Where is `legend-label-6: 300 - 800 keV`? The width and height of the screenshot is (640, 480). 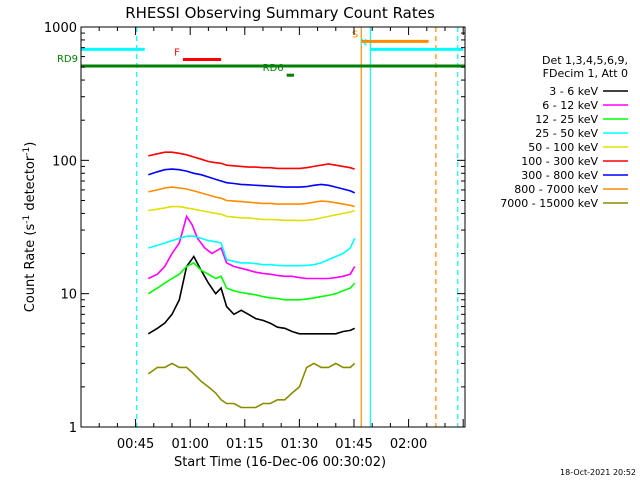
legend-label-6: 300 - 800 keV is located at coordinates (559, 175).